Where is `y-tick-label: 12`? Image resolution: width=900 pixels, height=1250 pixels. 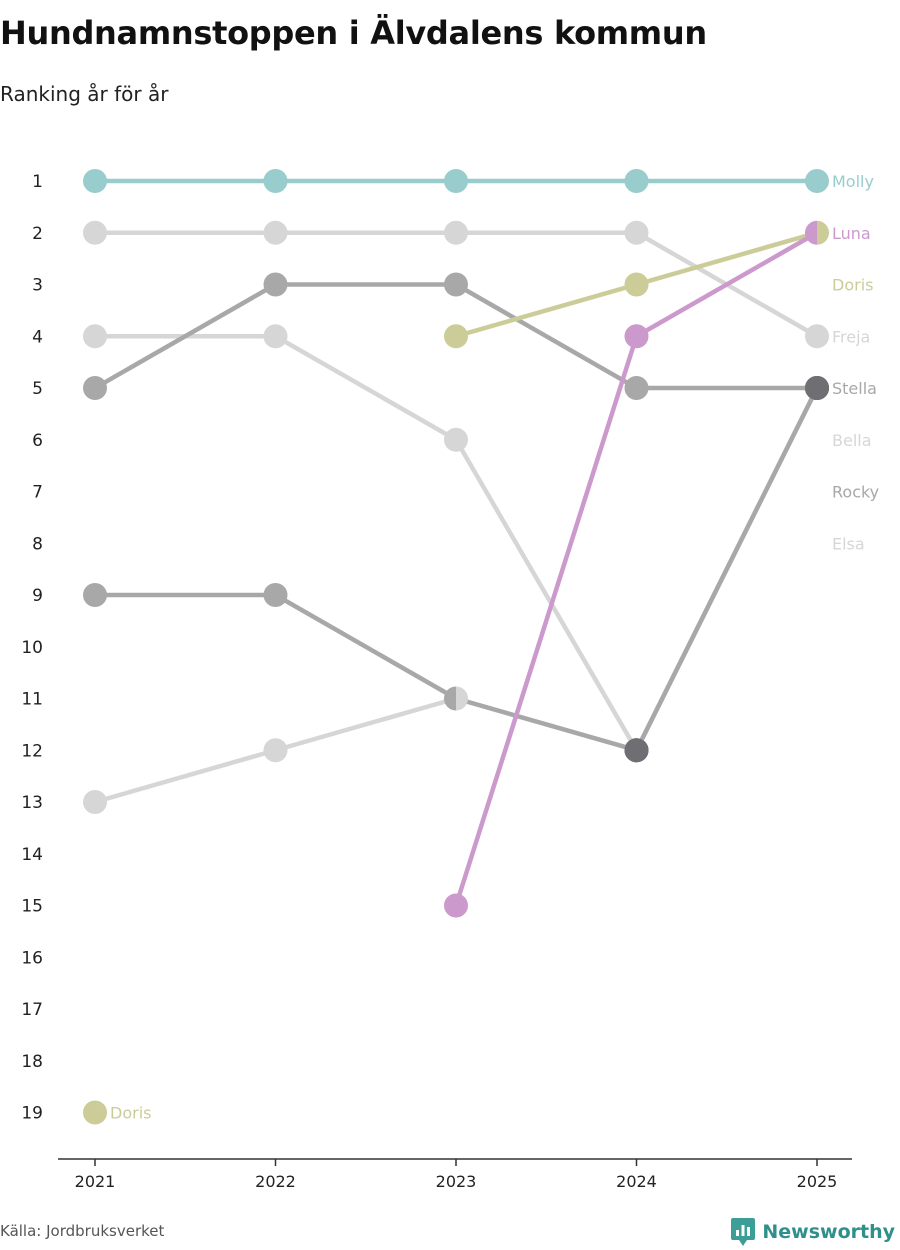 y-tick-label: 12 is located at coordinates (32, 751).